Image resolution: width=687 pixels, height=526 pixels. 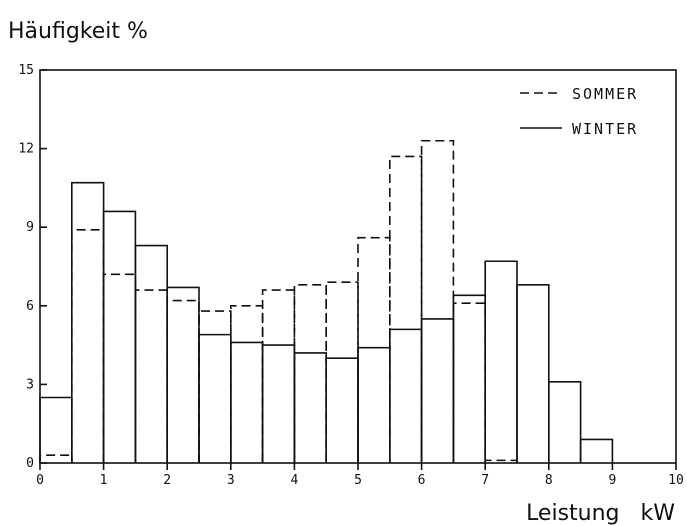 I want to click on x-tick-label: 0, so click(x=40, y=480).